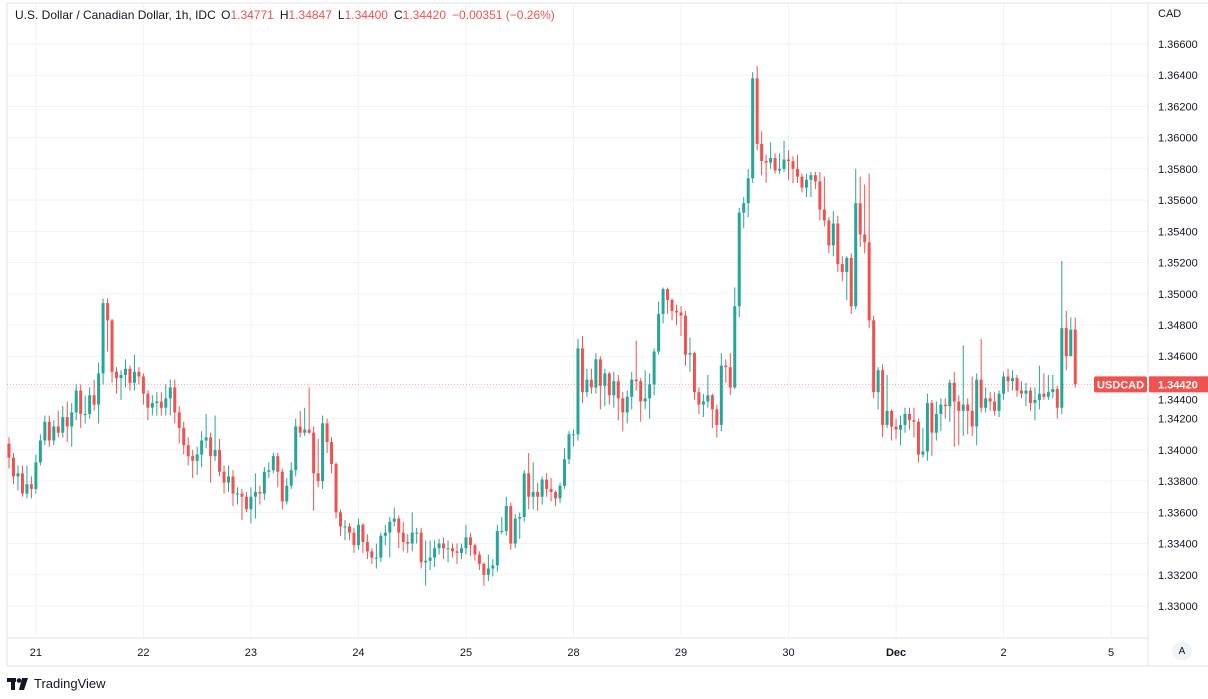 Image resolution: width=1208 pixels, height=699 pixels. Describe the element at coordinates (252, 15) in the screenshot. I see `open-value: 1.34771` at that location.